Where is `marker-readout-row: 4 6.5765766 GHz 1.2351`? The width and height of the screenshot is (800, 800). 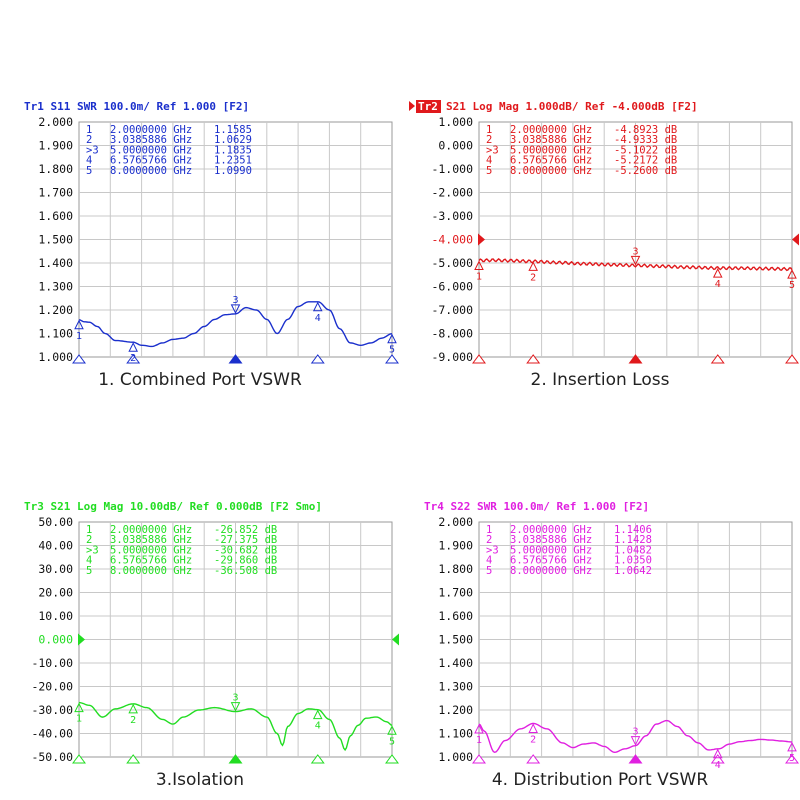 marker-readout-row: 4 6.5765766 GHz 1.2351 is located at coordinates (169, 161).